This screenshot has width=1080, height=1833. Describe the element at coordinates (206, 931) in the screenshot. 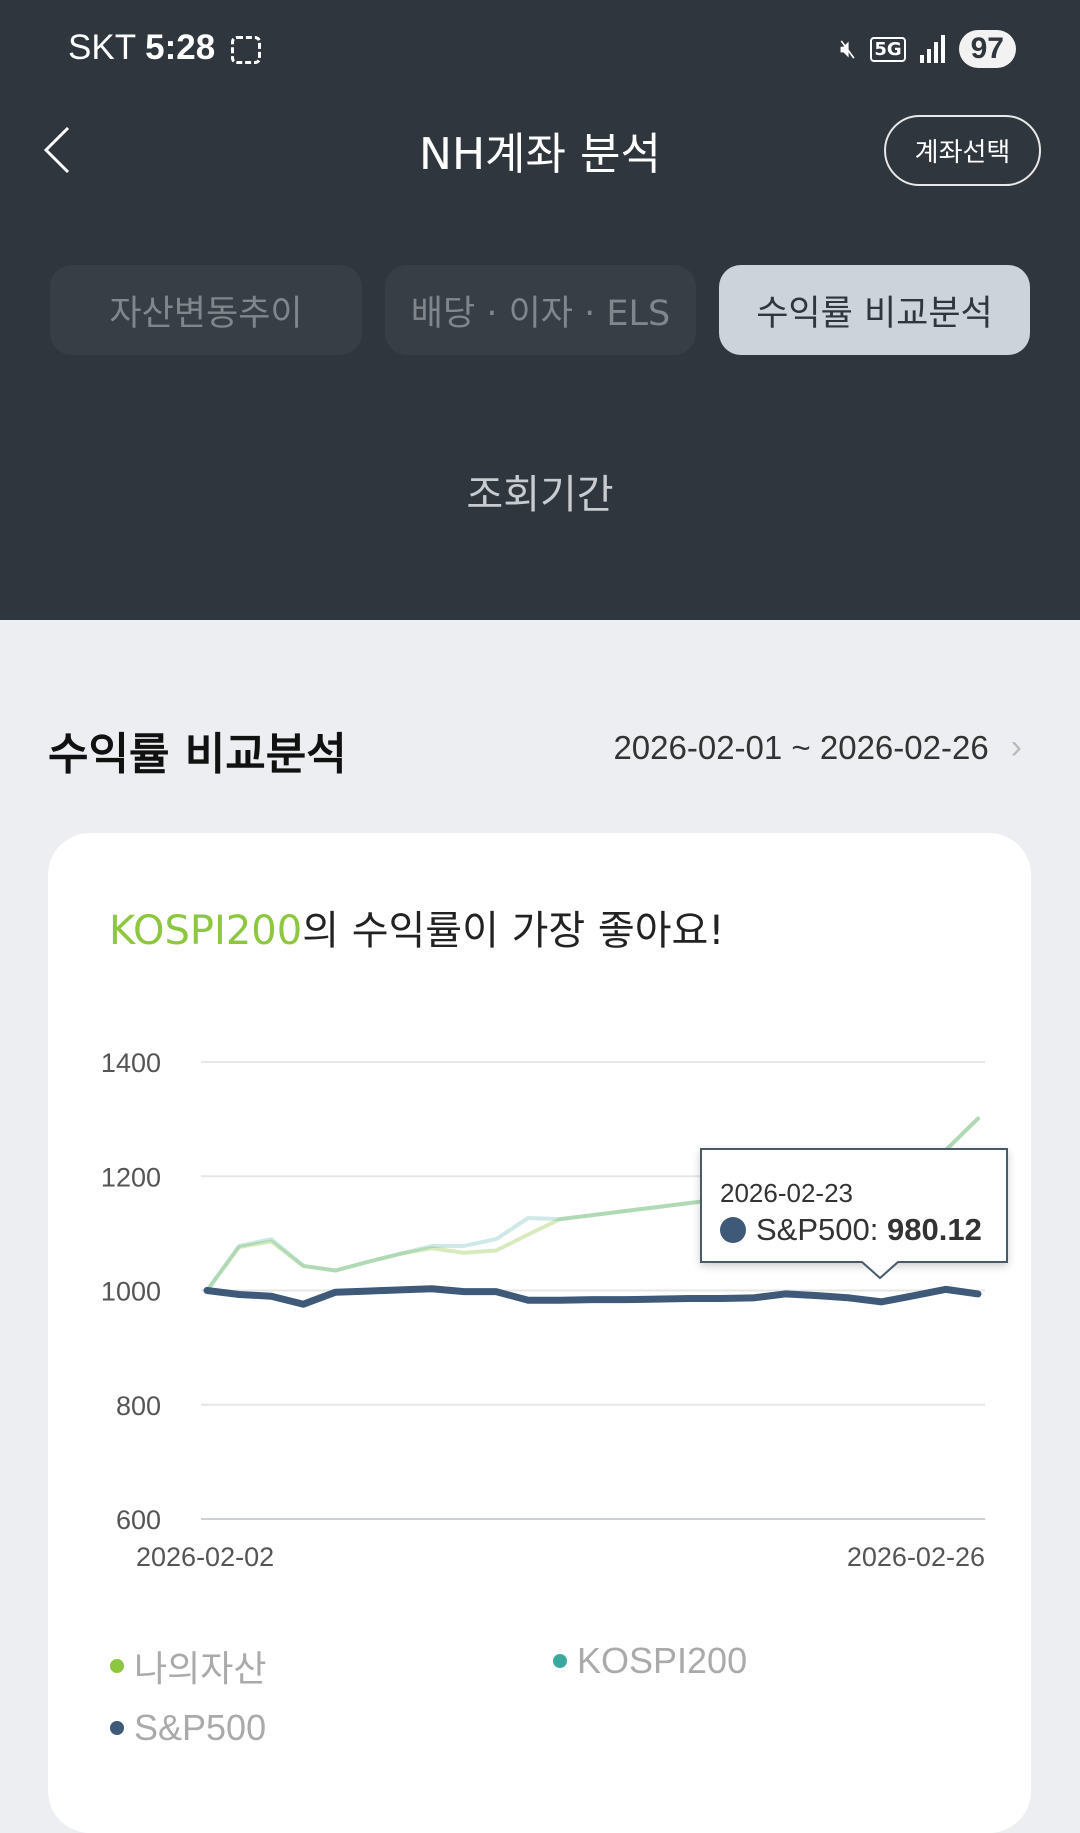

I see `headline-highlight: KOSPI200` at that location.